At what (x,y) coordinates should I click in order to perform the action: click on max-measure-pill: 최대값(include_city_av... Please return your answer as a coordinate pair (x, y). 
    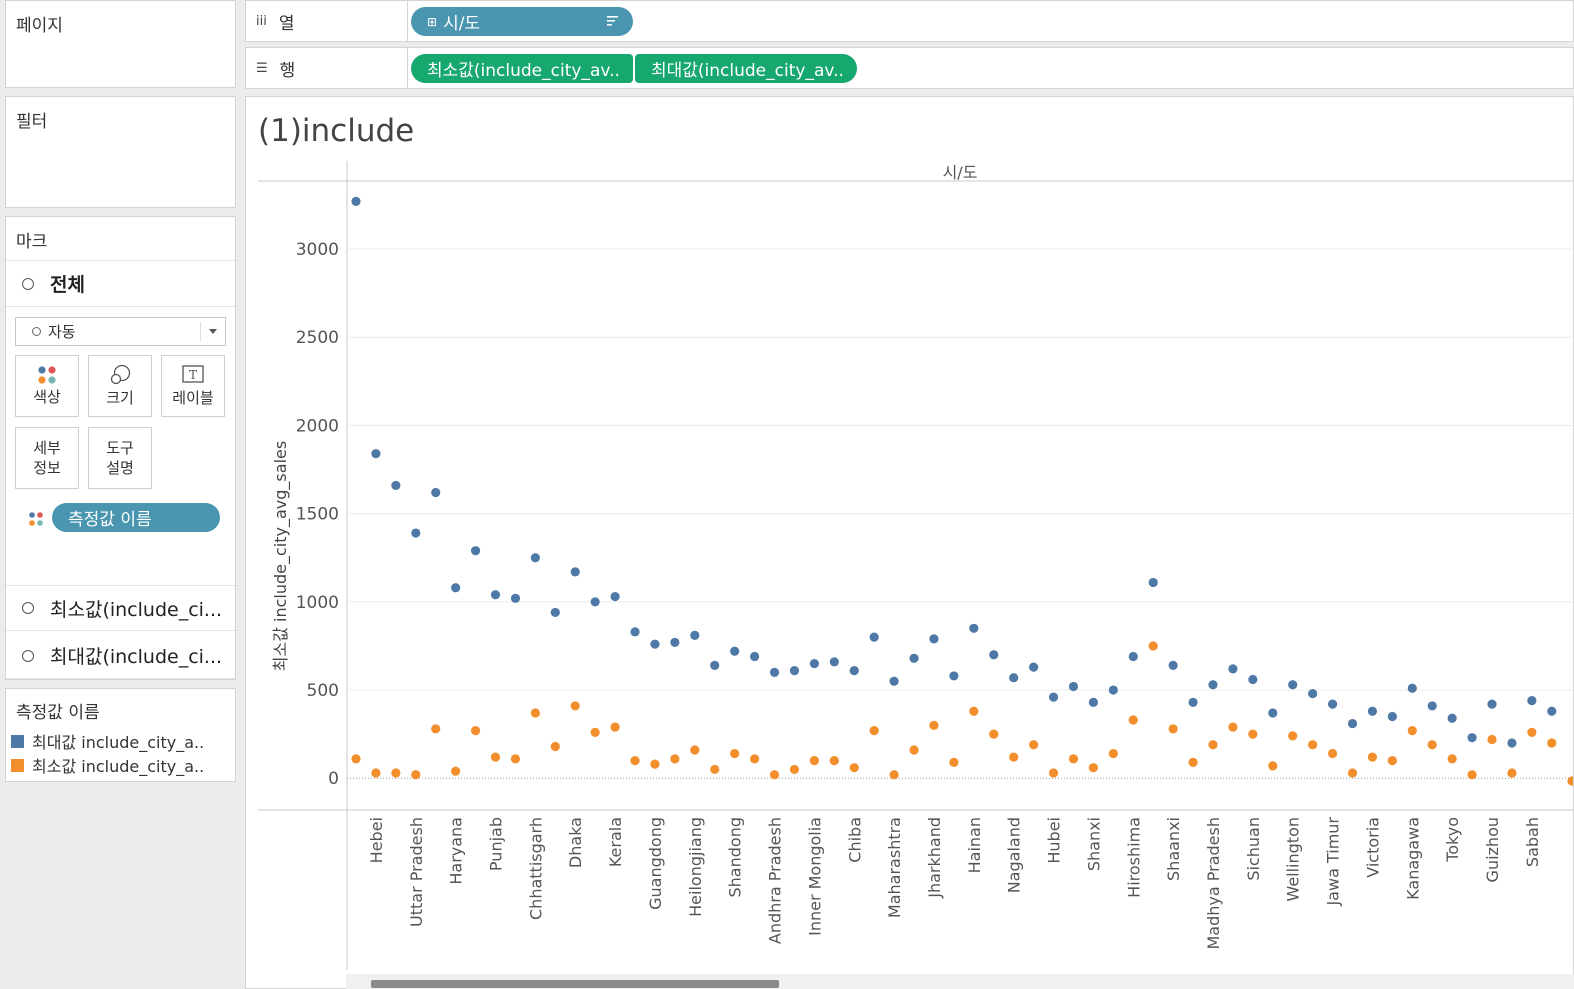
    Looking at the image, I should click on (746, 68).